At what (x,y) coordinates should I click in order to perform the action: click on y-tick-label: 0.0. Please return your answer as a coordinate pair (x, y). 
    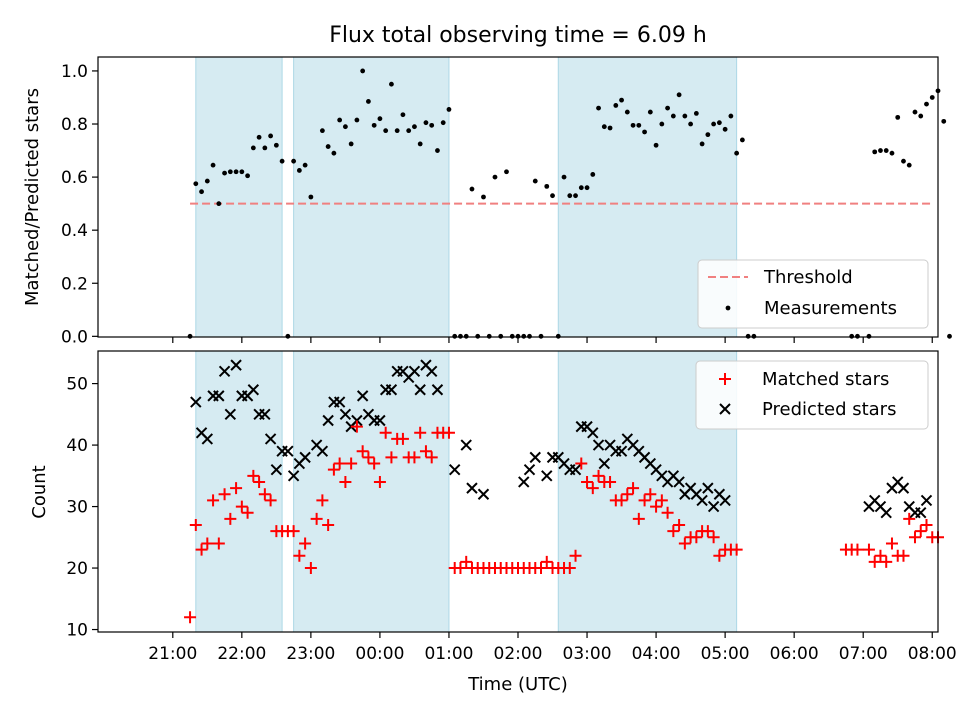
    Looking at the image, I should click on (74, 337).